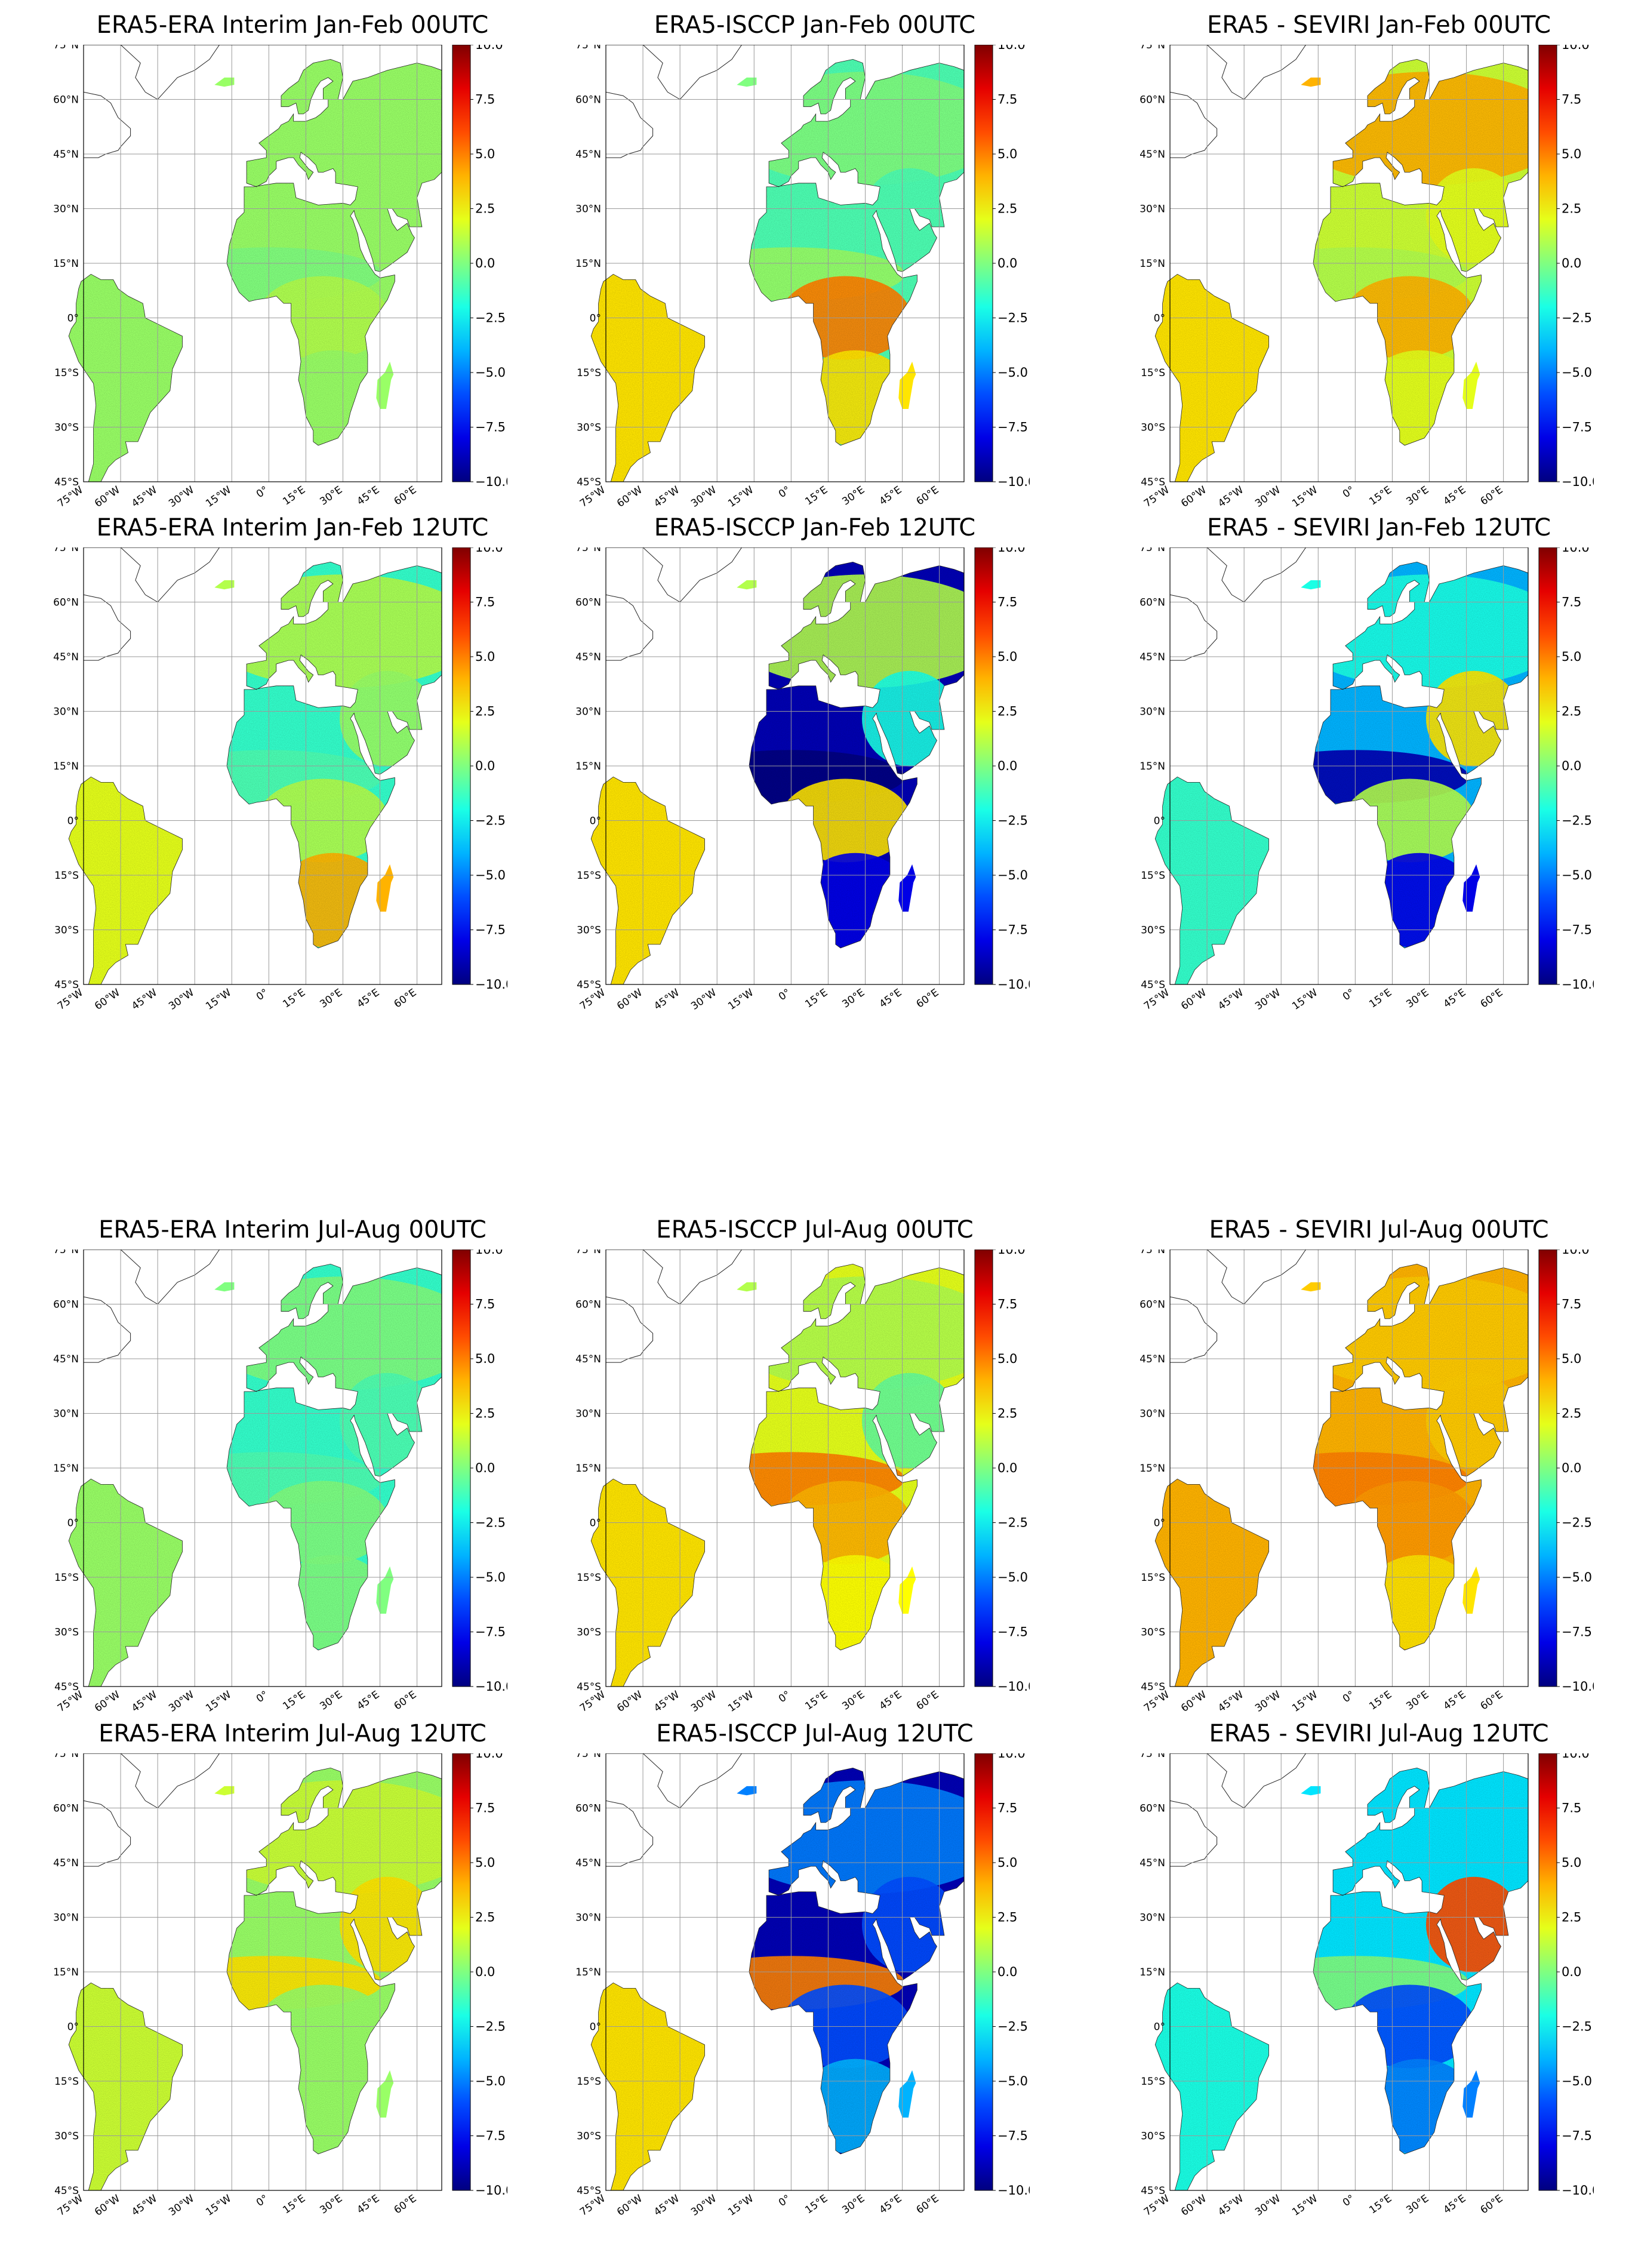 This screenshot has height=2268, width=1632. Describe the element at coordinates (815, 25) in the screenshot. I see `panel-title: ERA5-ISCCP Jan-Feb 00UTC` at that location.